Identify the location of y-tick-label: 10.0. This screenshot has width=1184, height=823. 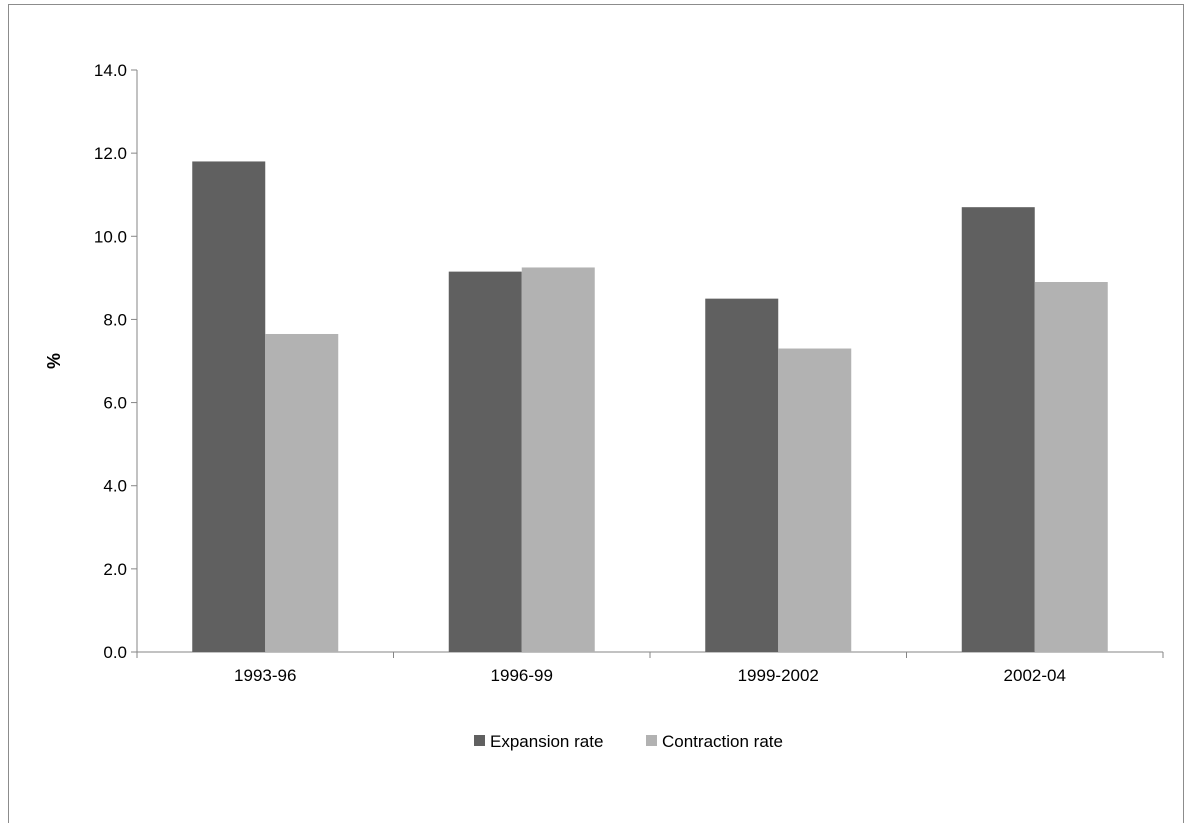
(110, 236).